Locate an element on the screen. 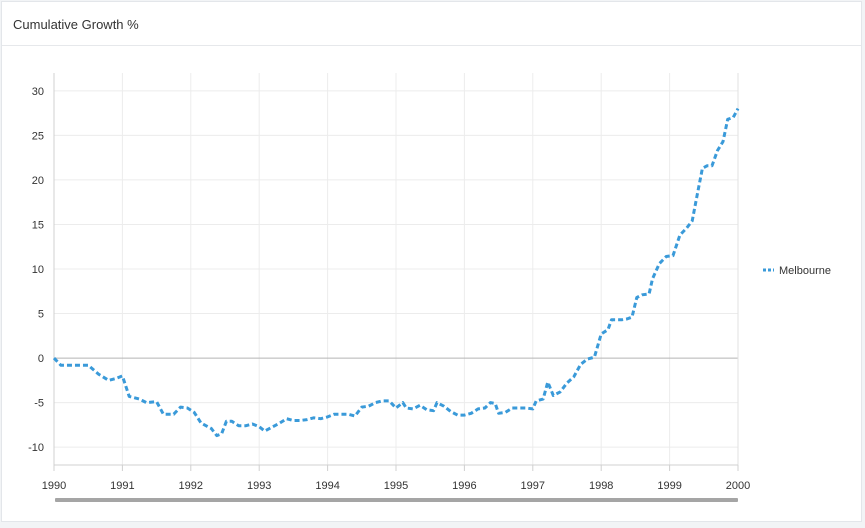 The width and height of the screenshot is (865, 528). panel-title: Cumulative Growth % is located at coordinates (76, 24).